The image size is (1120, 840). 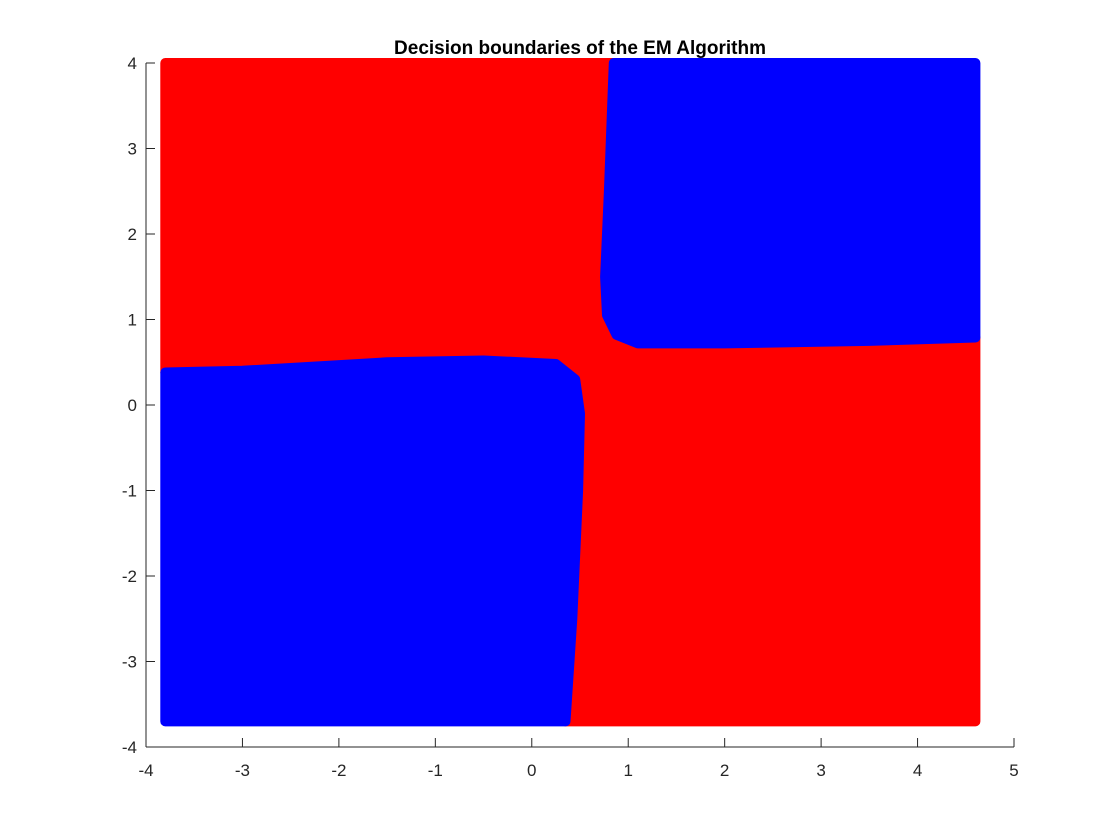 What do you see at coordinates (917, 770) in the screenshot?
I see `x-tick-label: 4` at bounding box center [917, 770].